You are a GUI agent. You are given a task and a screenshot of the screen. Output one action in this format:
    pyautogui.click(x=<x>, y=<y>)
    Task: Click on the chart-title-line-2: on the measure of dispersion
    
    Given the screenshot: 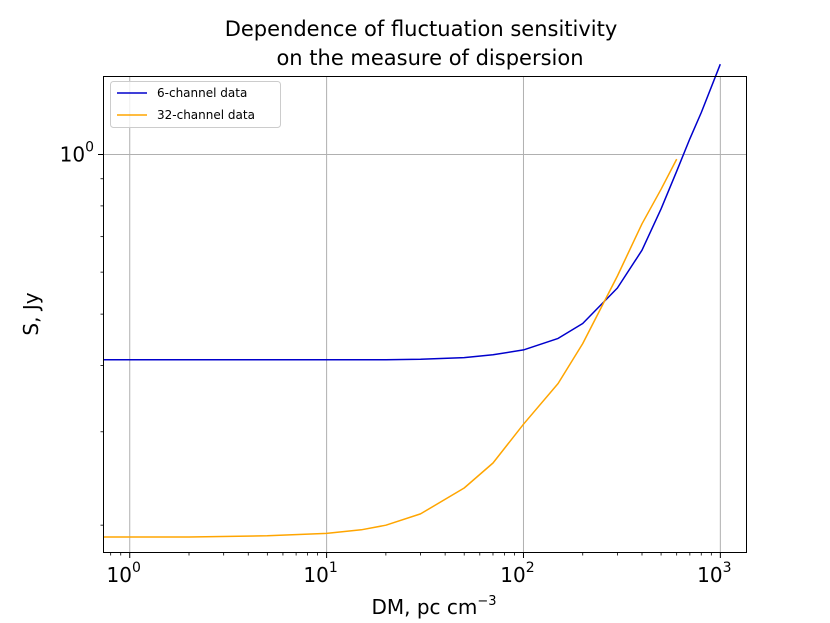 What is the action you would take?
    pyautogui.click(x=429, y=58)
    